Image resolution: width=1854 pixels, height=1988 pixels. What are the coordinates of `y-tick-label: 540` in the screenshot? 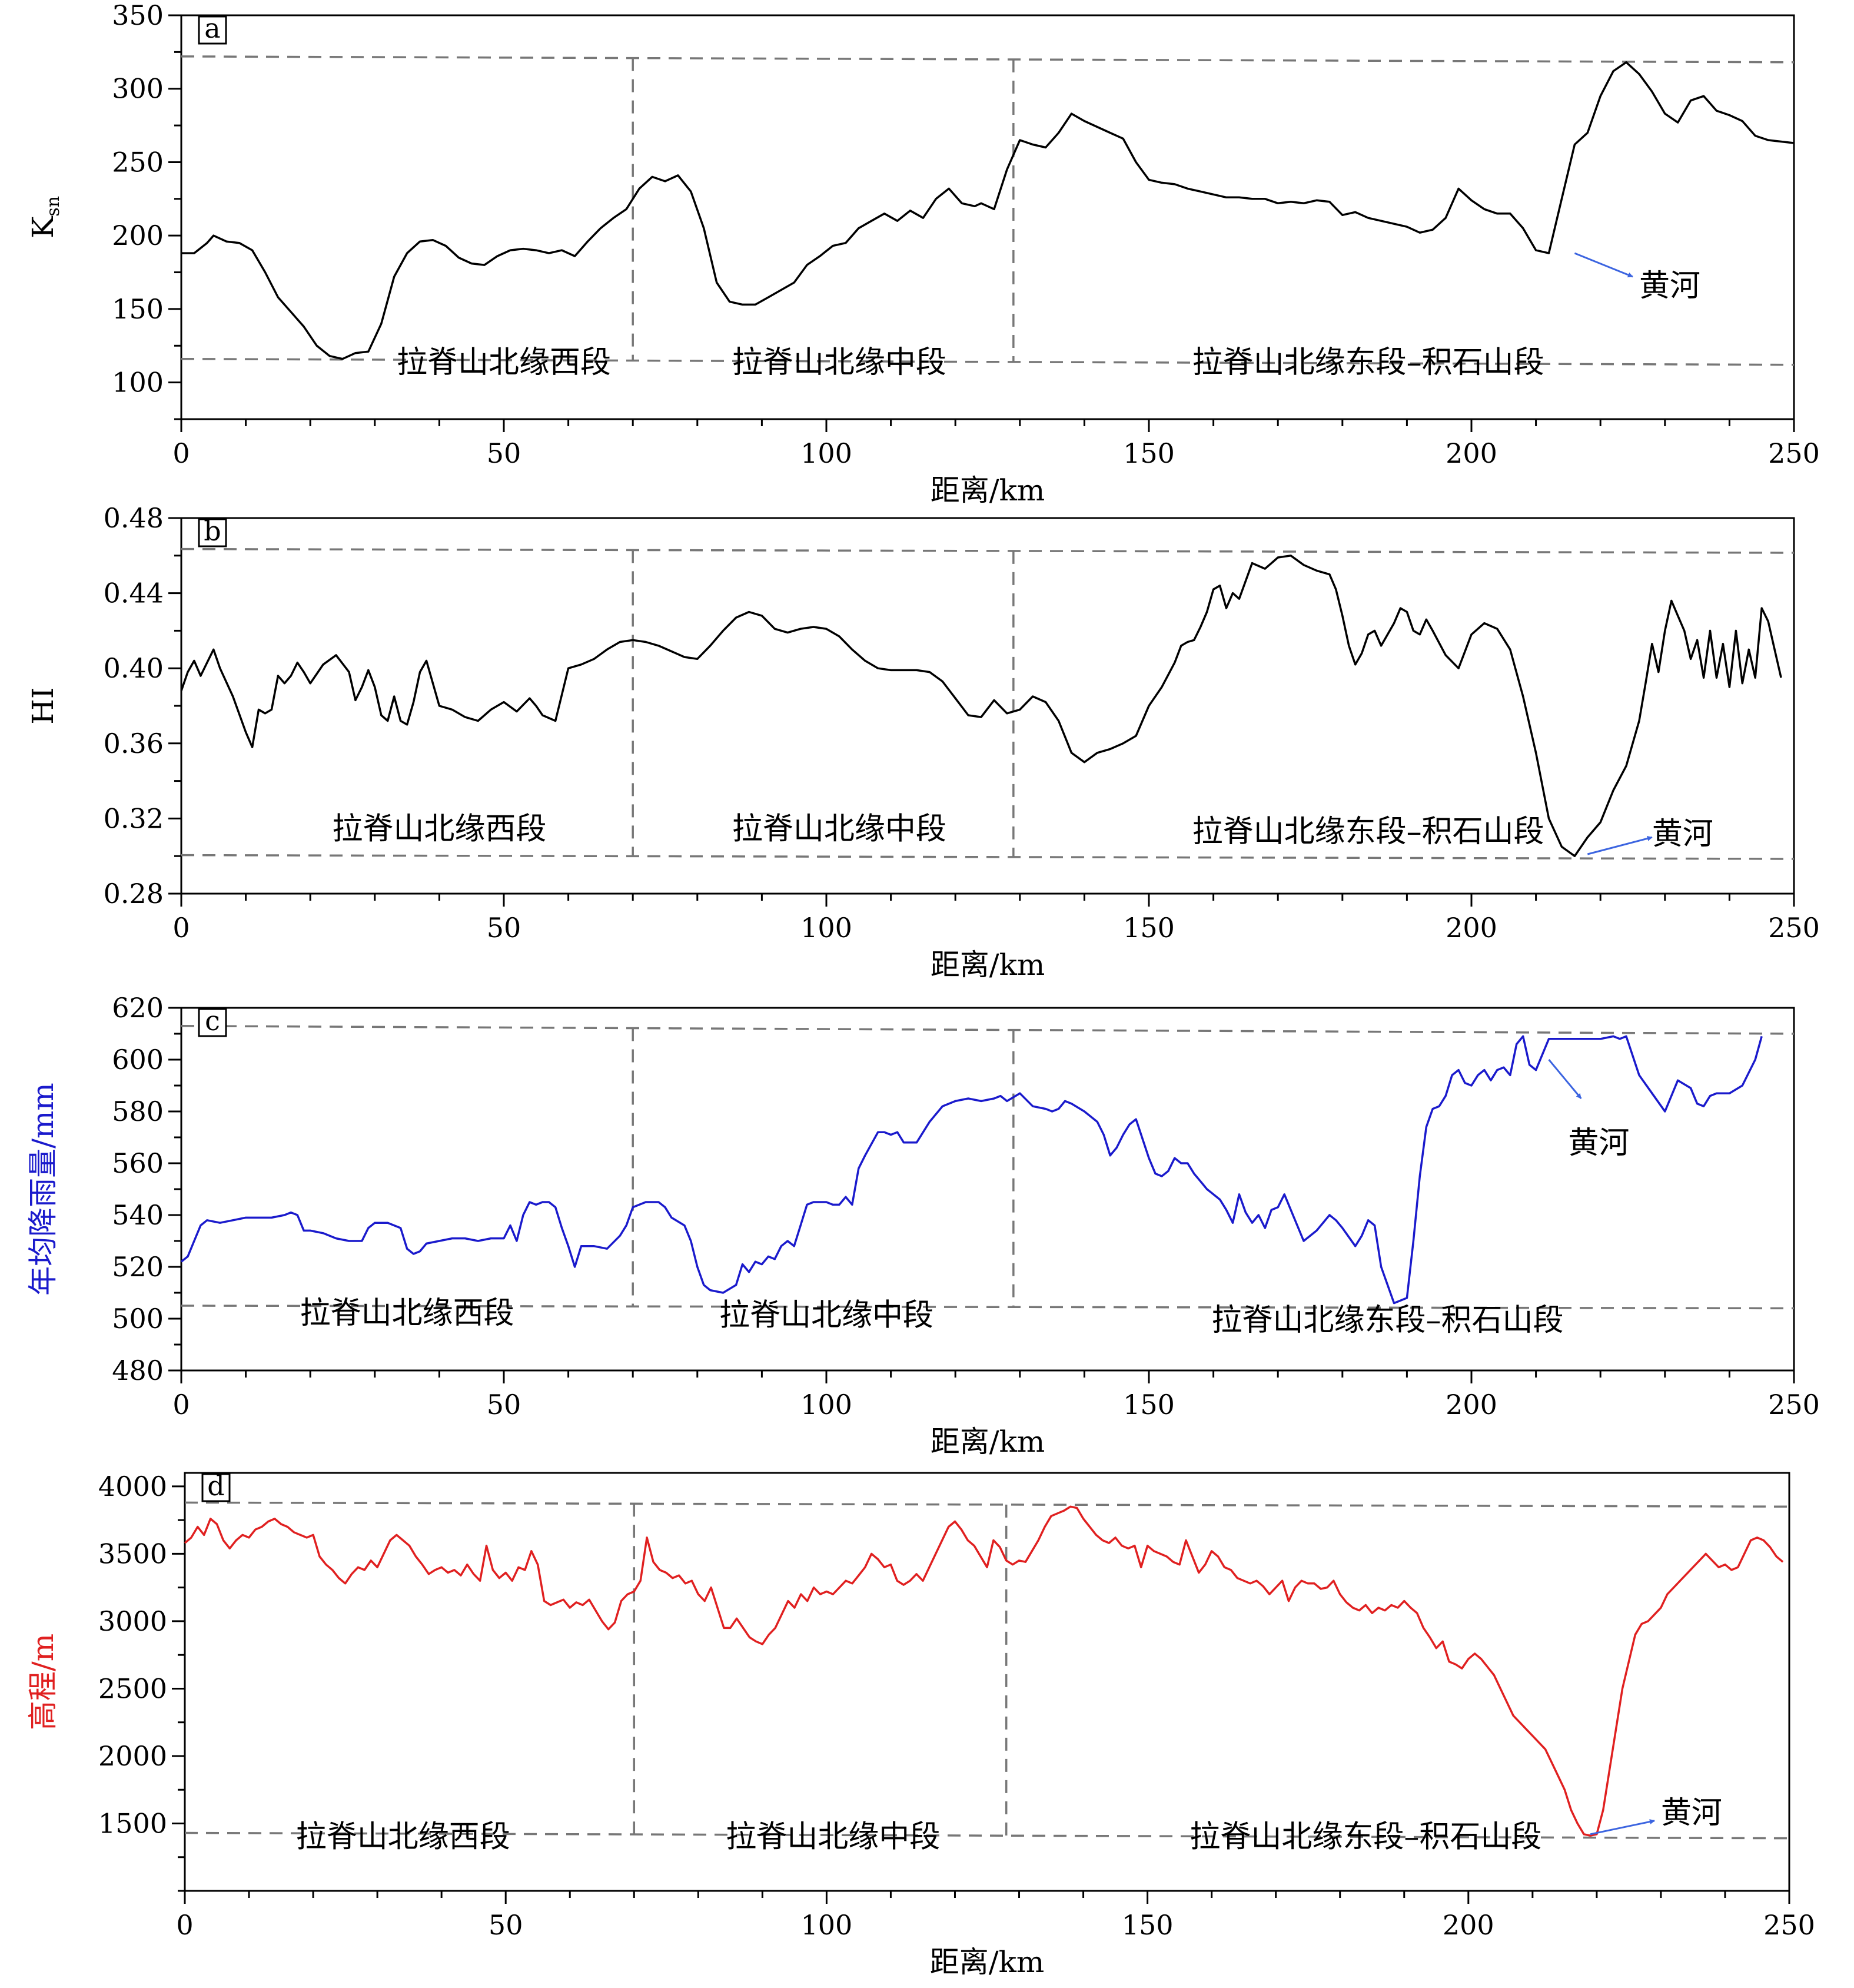 It's located at (138, 1215).